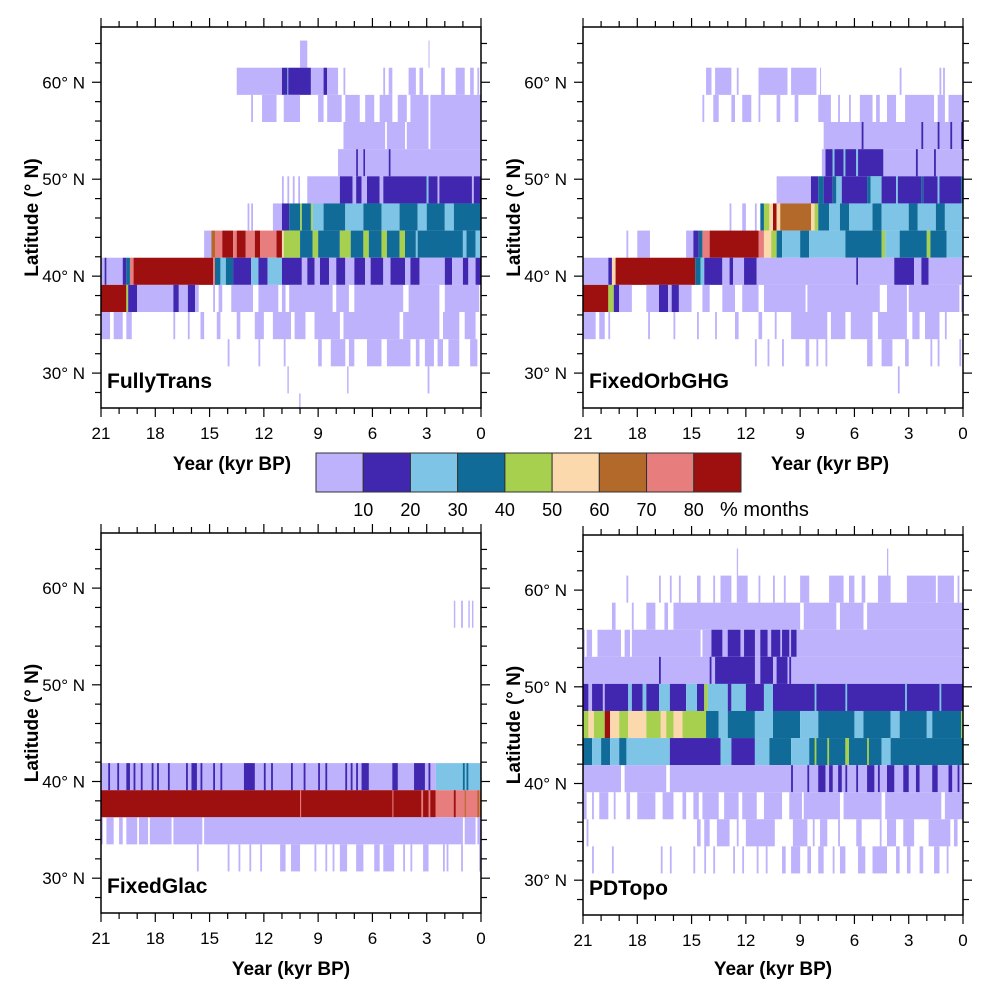 The height and width of the screenshot is (997, 989). I want to click on colorbar-tick-label: 50, so click(552, 510).